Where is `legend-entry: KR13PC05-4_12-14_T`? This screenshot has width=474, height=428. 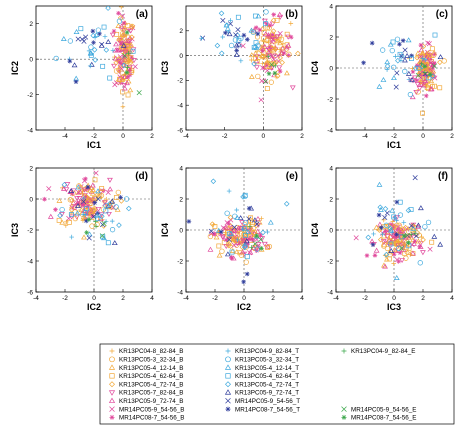 legend-entry: KR13PC05-4_12-14_T is located at coordinates (261, 368).